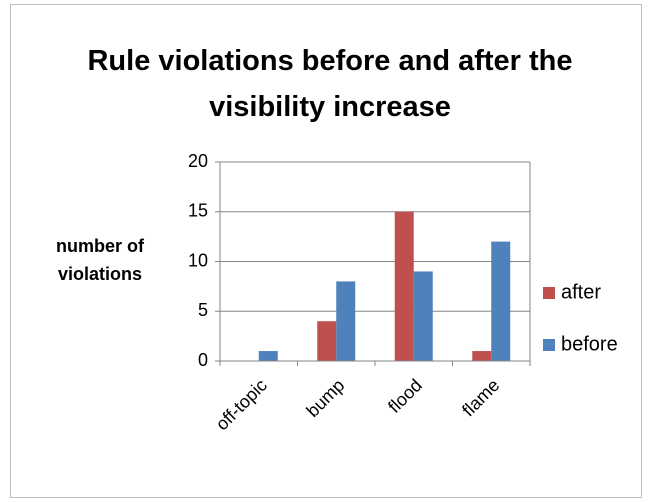 The width and height of the screenshot is (654, 502). I want to click on x-tick-label: flame, so click(480, 397).